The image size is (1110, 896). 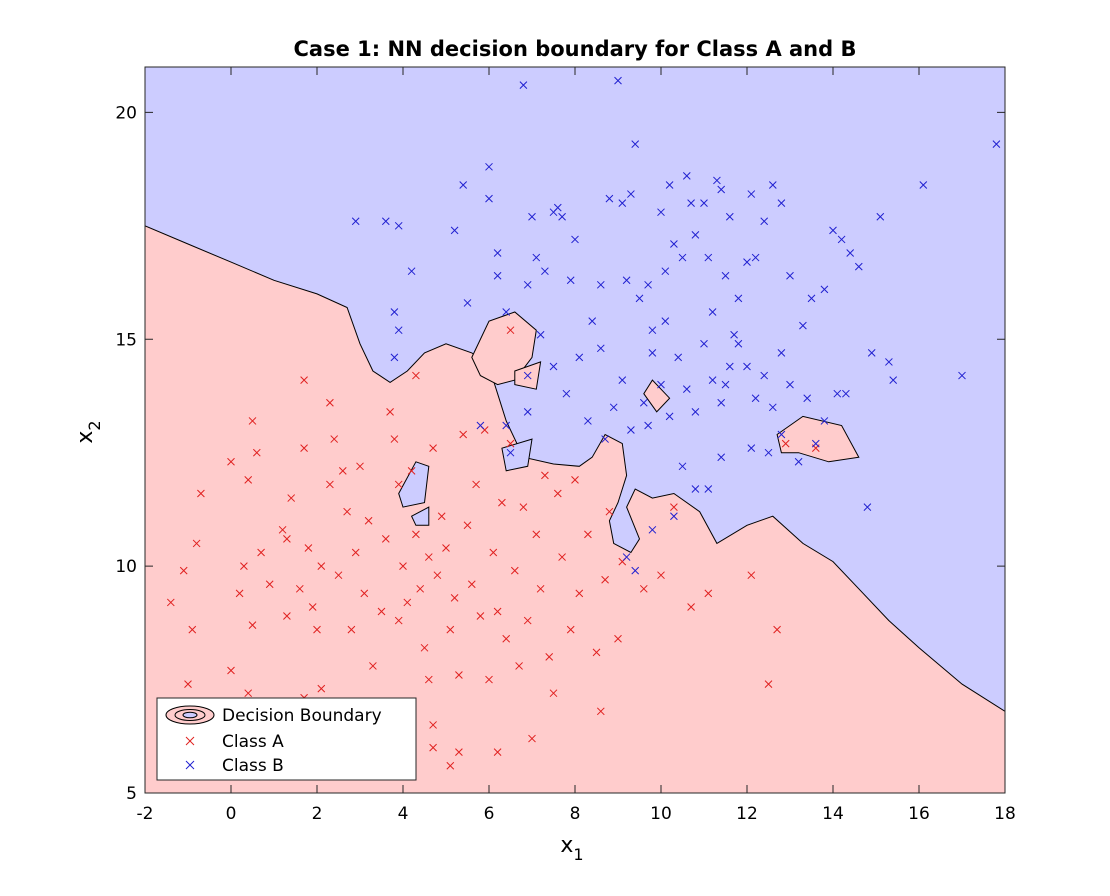 I want to click on legend-item-class-a: Class A, so click(x=234, y=742).